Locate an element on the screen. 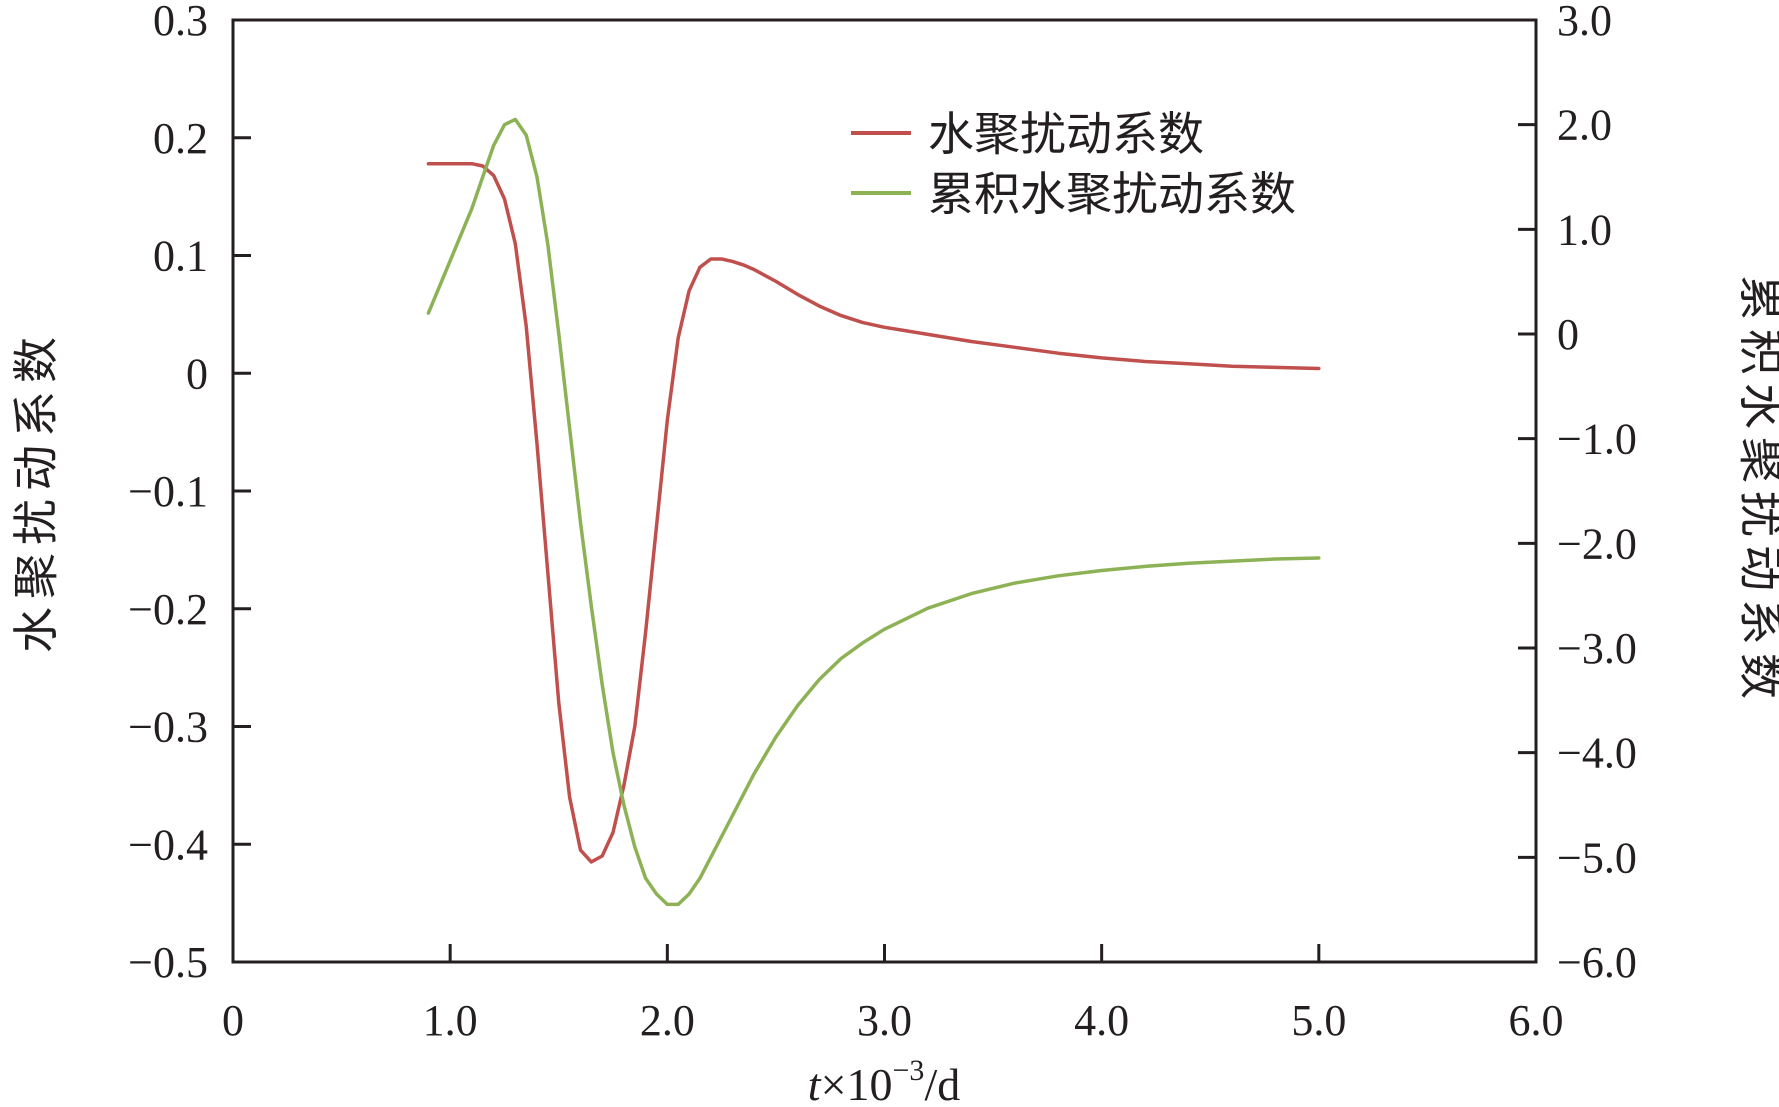 This screenshot has width=1779, height=1107. right-y-tick-label: −6.0 is located at coordinates (1597, 962).